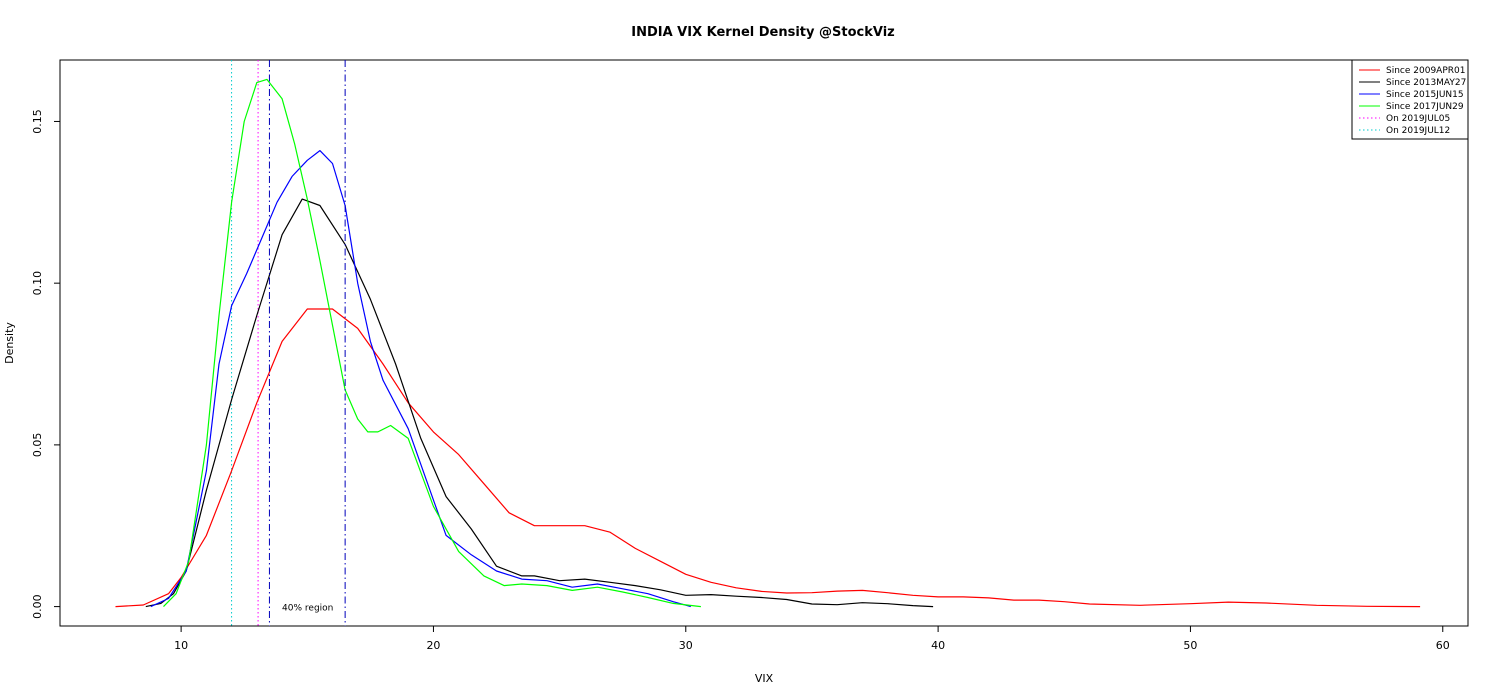 Image resolution: width=1500 pixels, height=700 pixels. I want to click on x-axis-label: VIX, so click(764, 678).